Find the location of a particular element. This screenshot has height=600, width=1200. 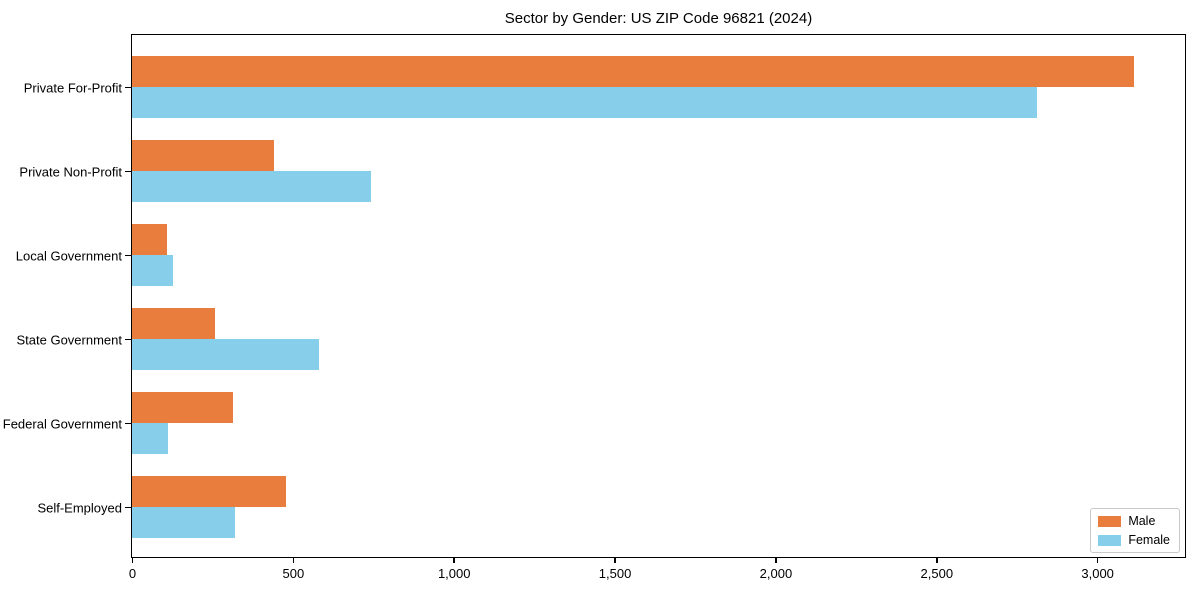

male-legend-label: Male is located at coordinates (1142, 521).